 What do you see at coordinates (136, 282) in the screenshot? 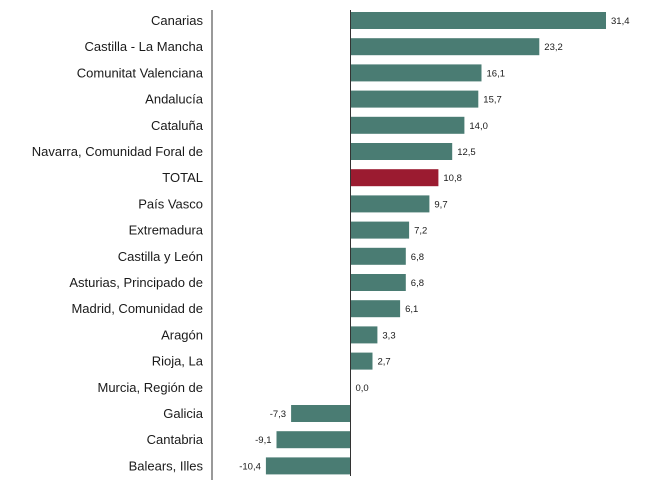
I see `category-label-asturias-principado-de: Asturias, Principado de` at bounding box center [136, 282].